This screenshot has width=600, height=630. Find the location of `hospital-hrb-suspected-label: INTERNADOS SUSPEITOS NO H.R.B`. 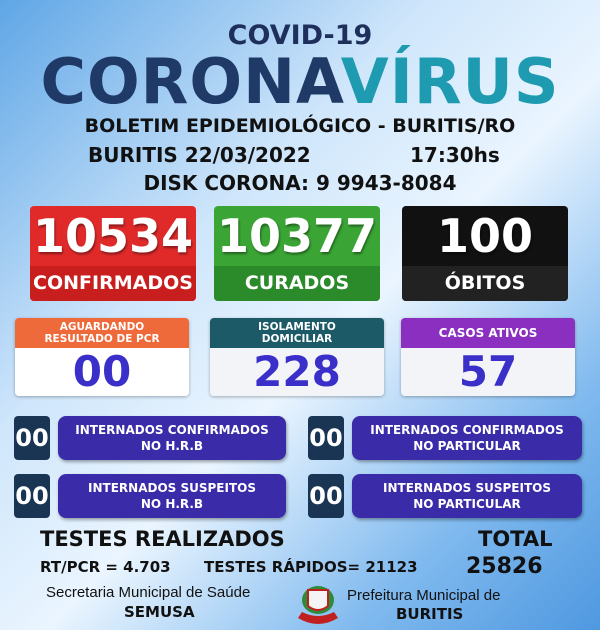

hospital-hrb-suspected-label: INTERNADOS SUSPEITOS NO H.R.B is located at coordinates (172, 496).